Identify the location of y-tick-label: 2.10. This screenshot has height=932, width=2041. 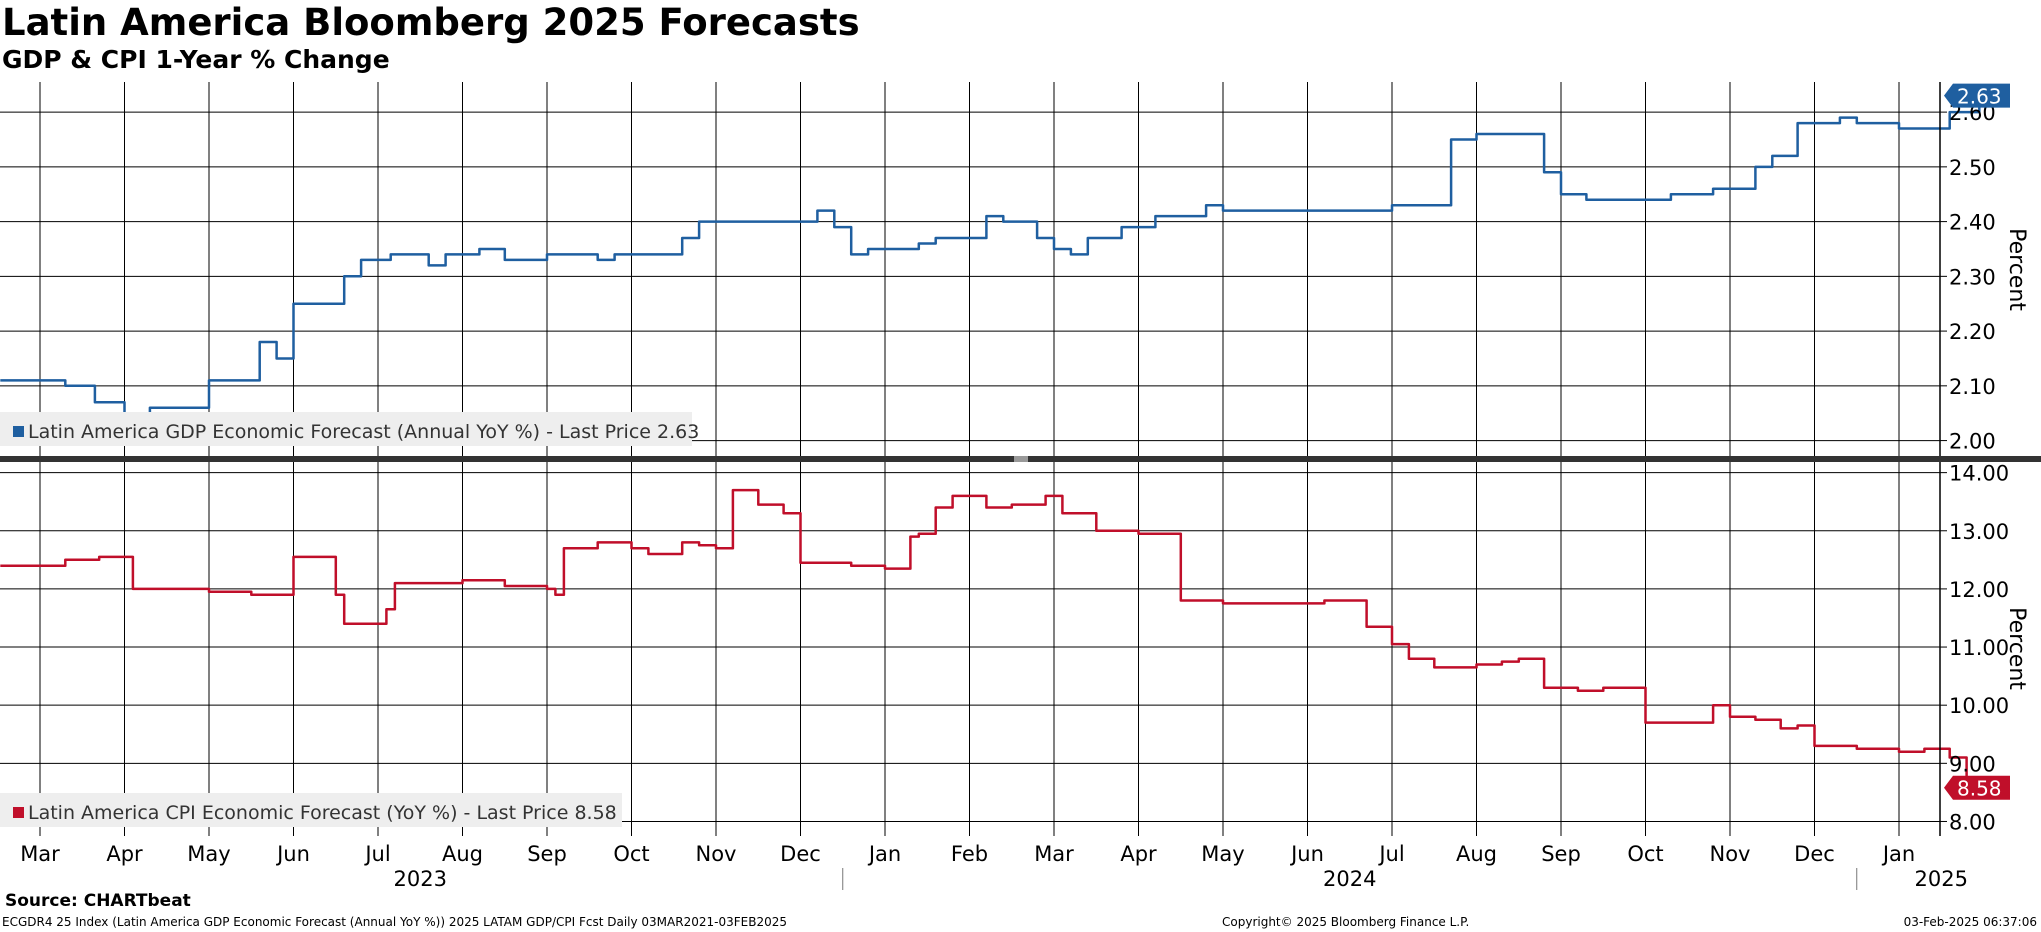
(1972, 387).